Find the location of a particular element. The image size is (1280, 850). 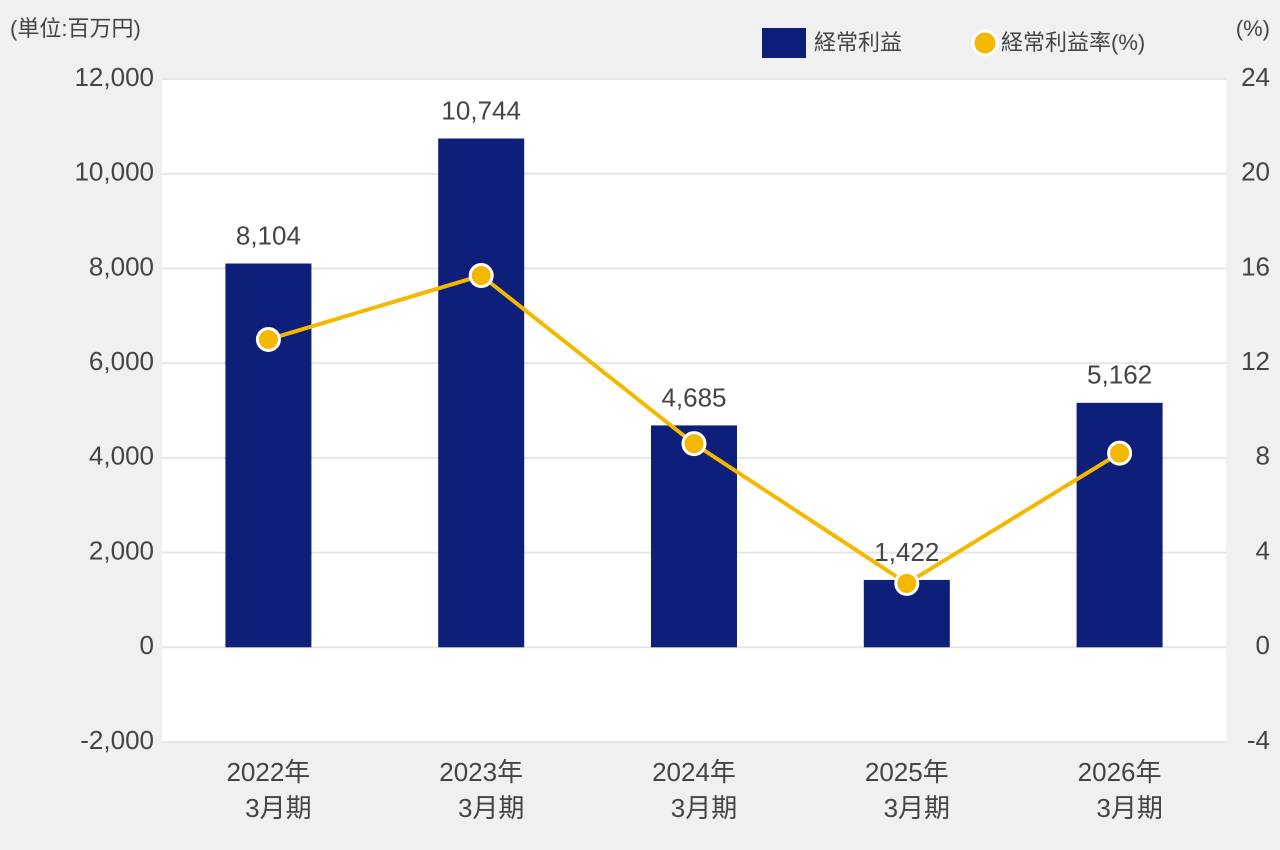

y2-tick-label: 8 is located at coordinates (1263, 456).